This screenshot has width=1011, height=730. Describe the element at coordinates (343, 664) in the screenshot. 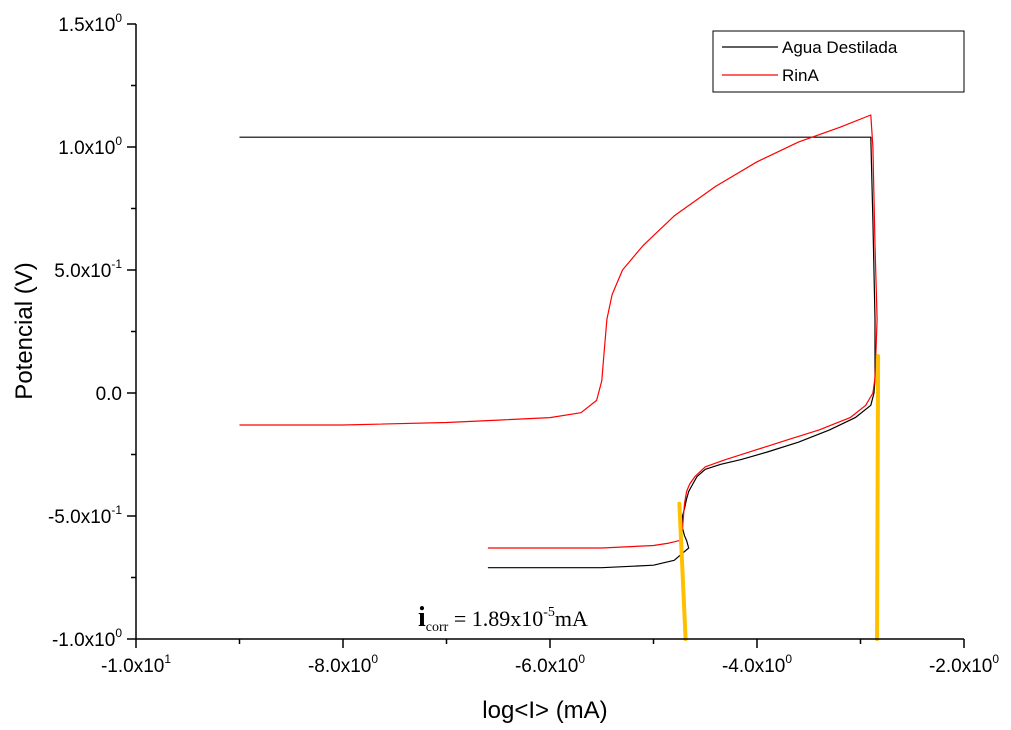

I see `x-tick-label: -8.0x100` at that location.